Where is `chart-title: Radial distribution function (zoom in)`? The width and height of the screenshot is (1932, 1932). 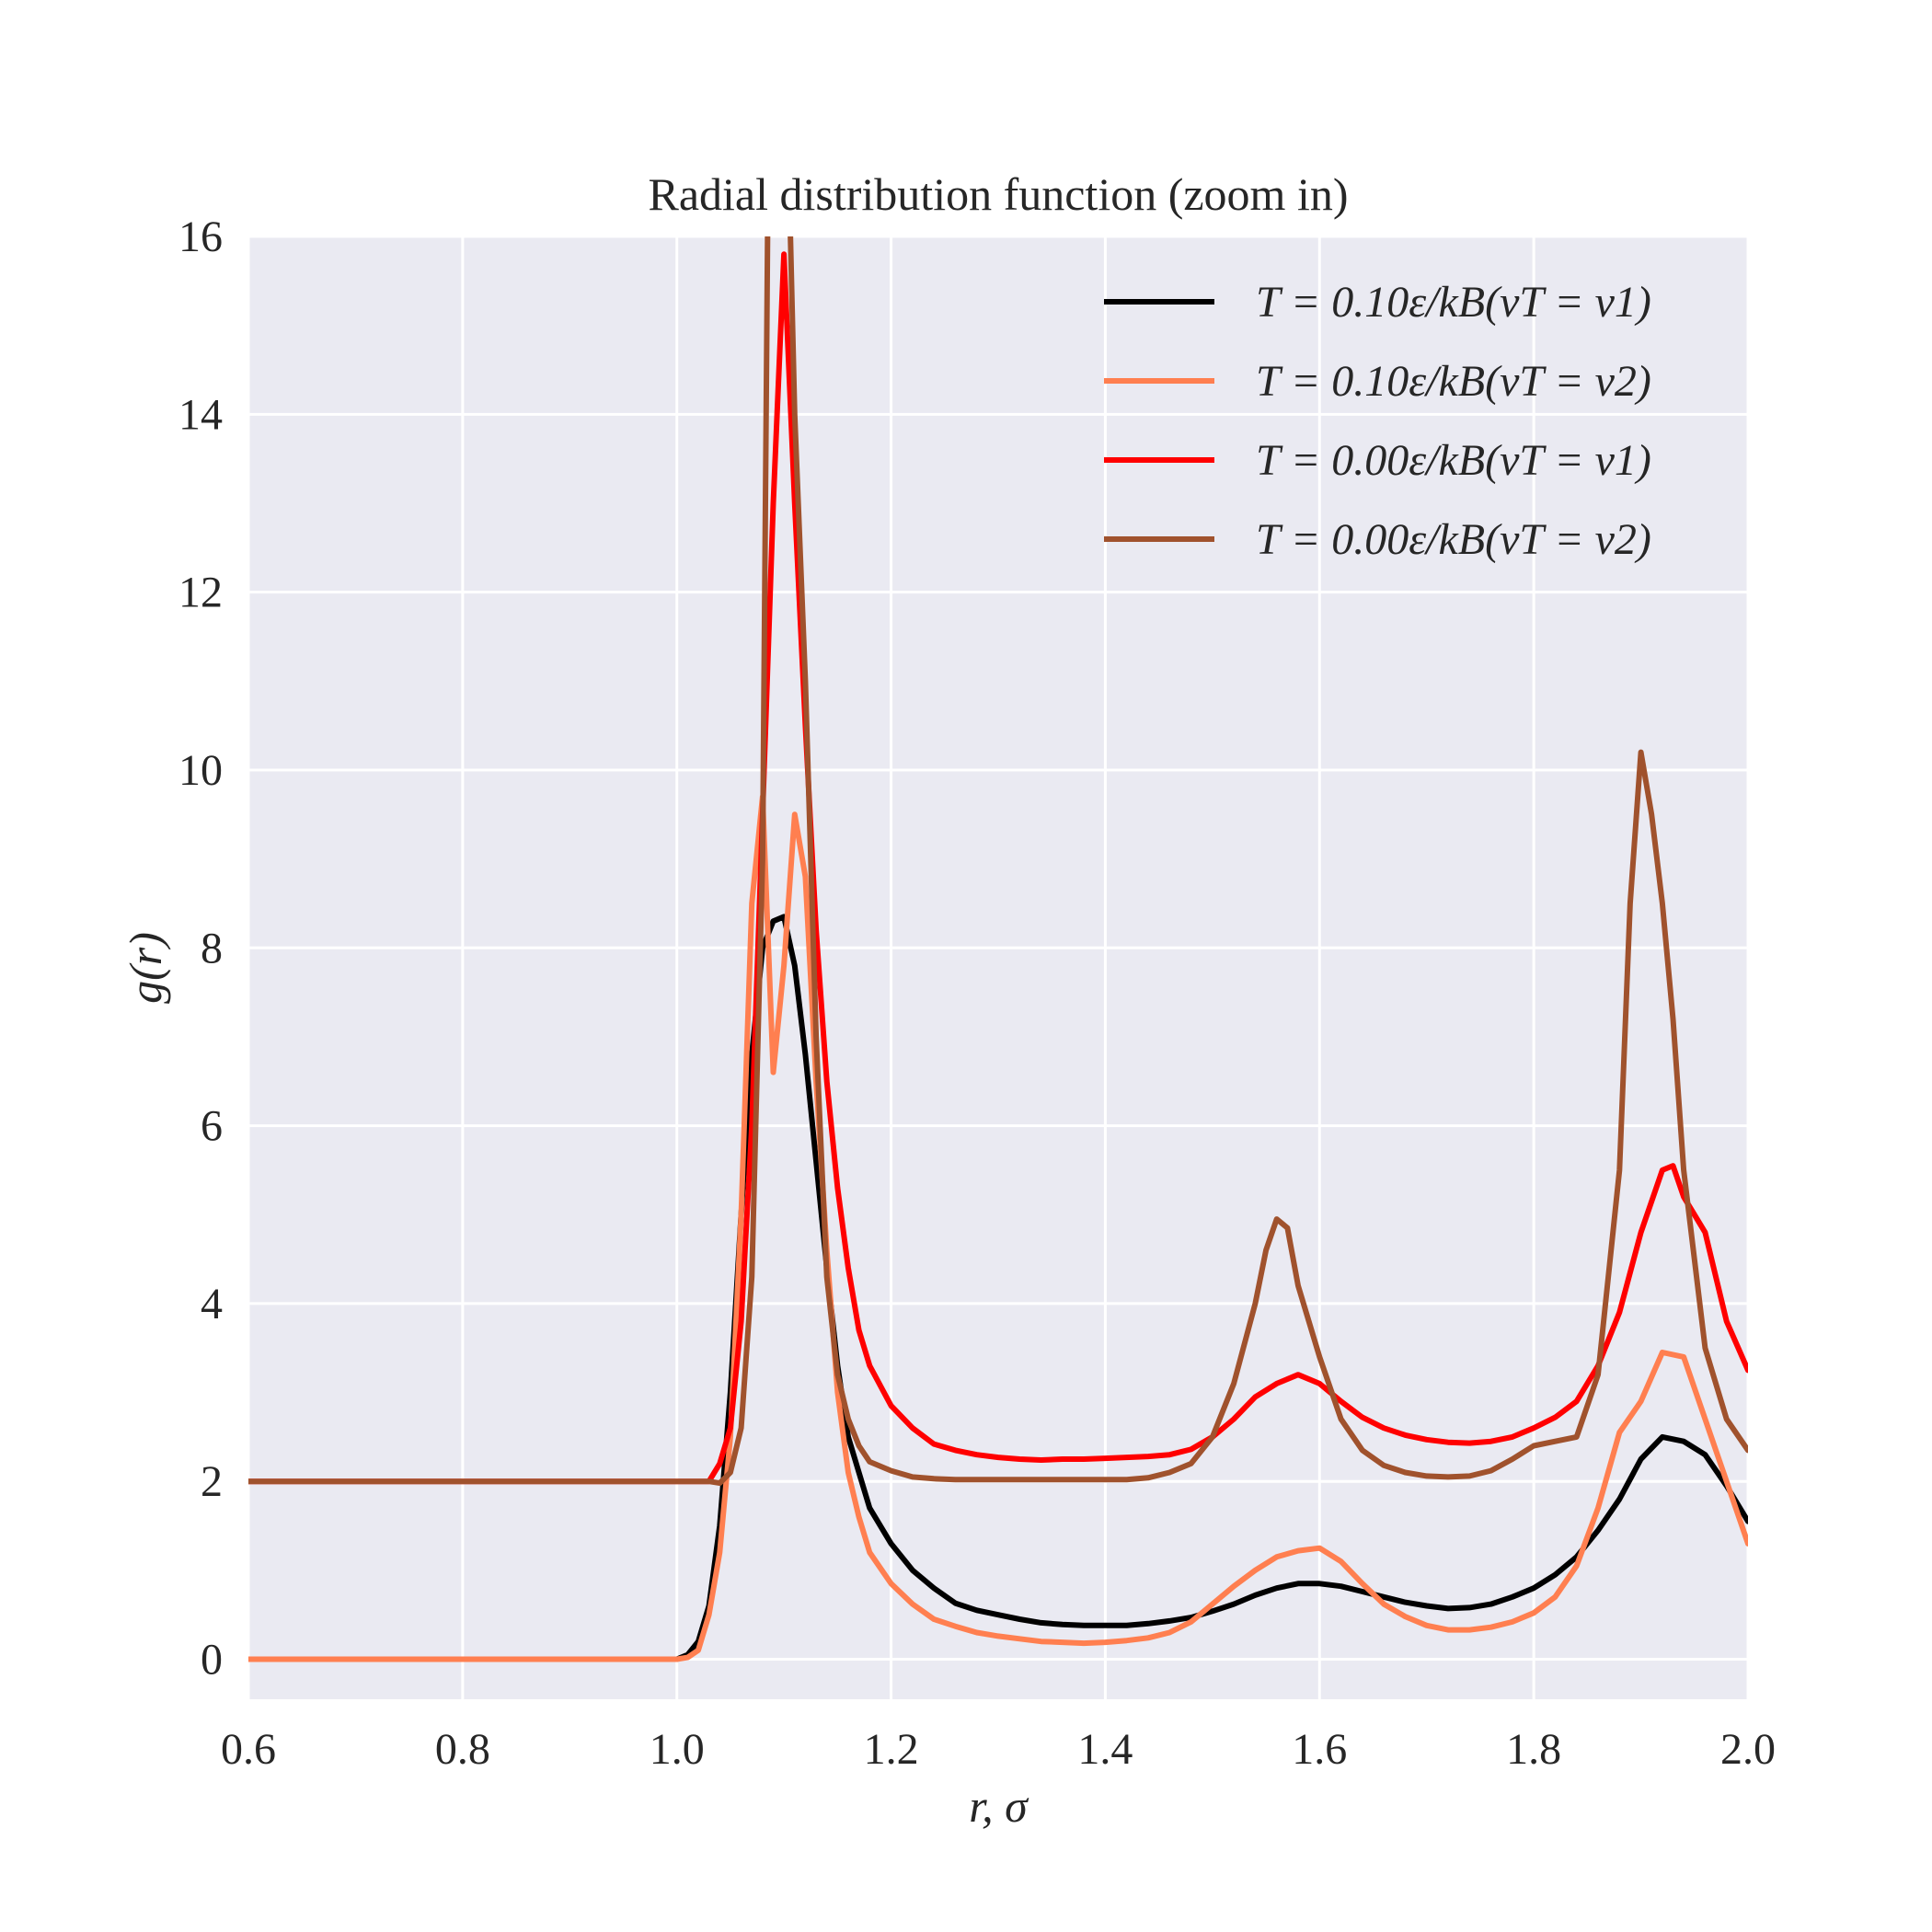 chart-title: Radial distribution function (zoom in) is located at coordinates (999, 194).